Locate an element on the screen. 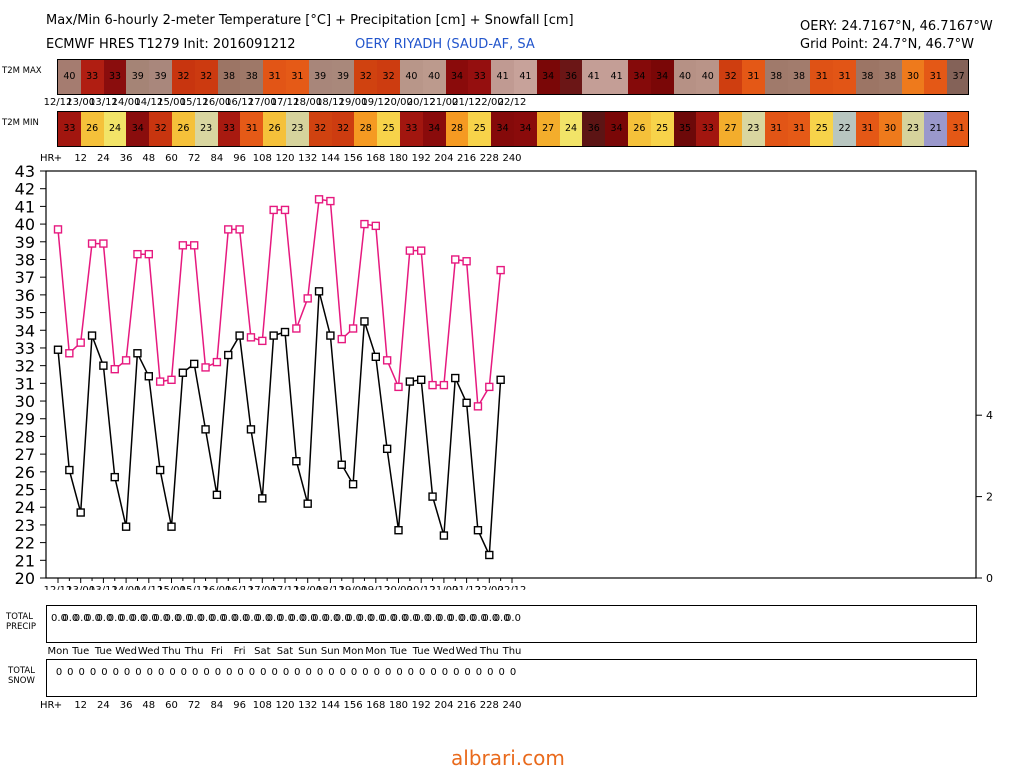 The width and height of the screenshot is (1024, 770). hour-tick-label: 60 is located at coordinates (171, 158).